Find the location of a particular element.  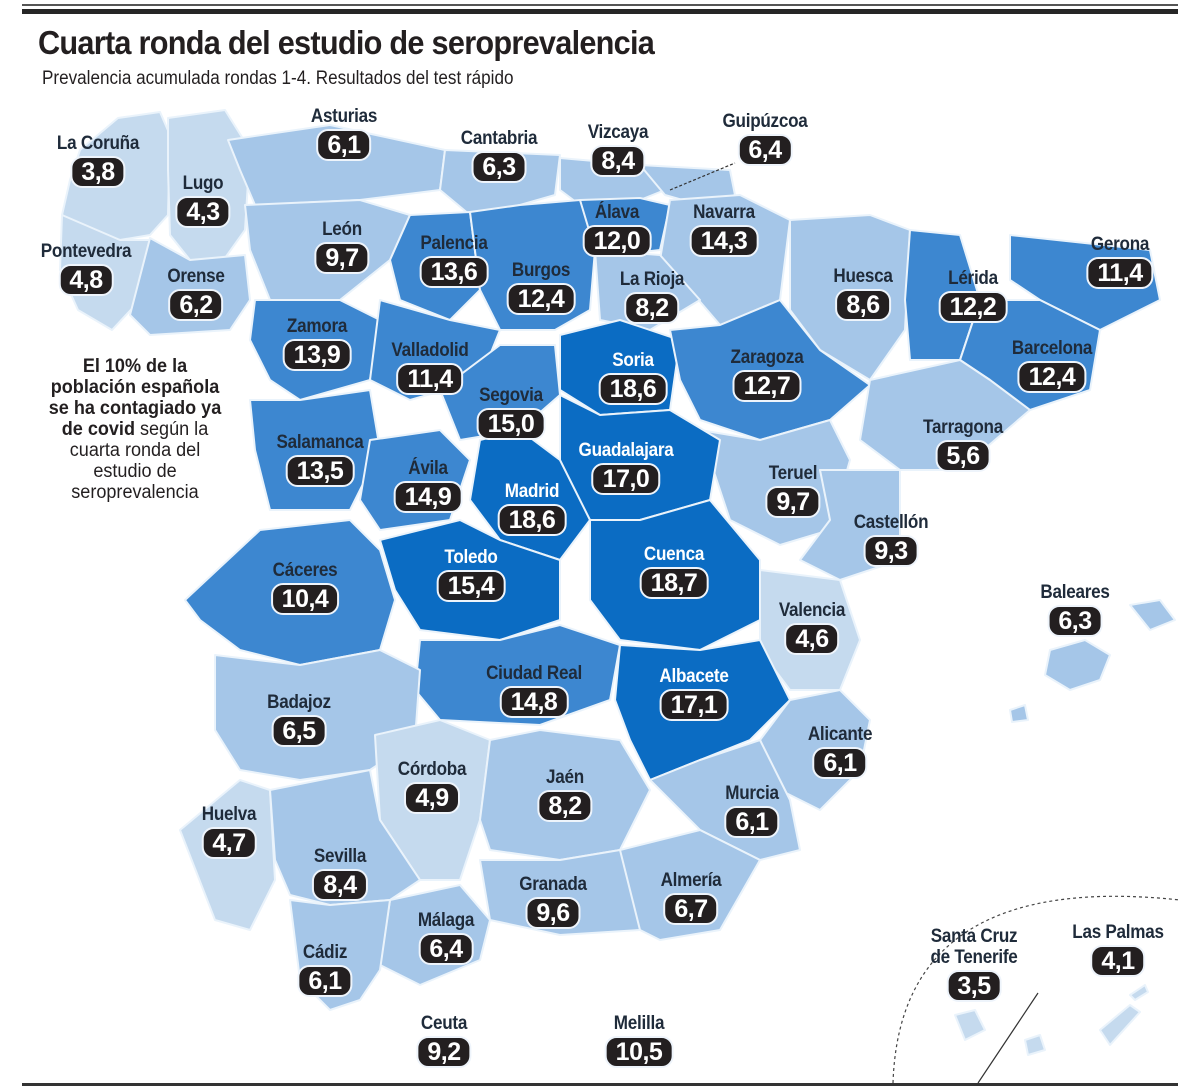

province-label: Cáceres 10,4 is located at coordinates (305, 587).